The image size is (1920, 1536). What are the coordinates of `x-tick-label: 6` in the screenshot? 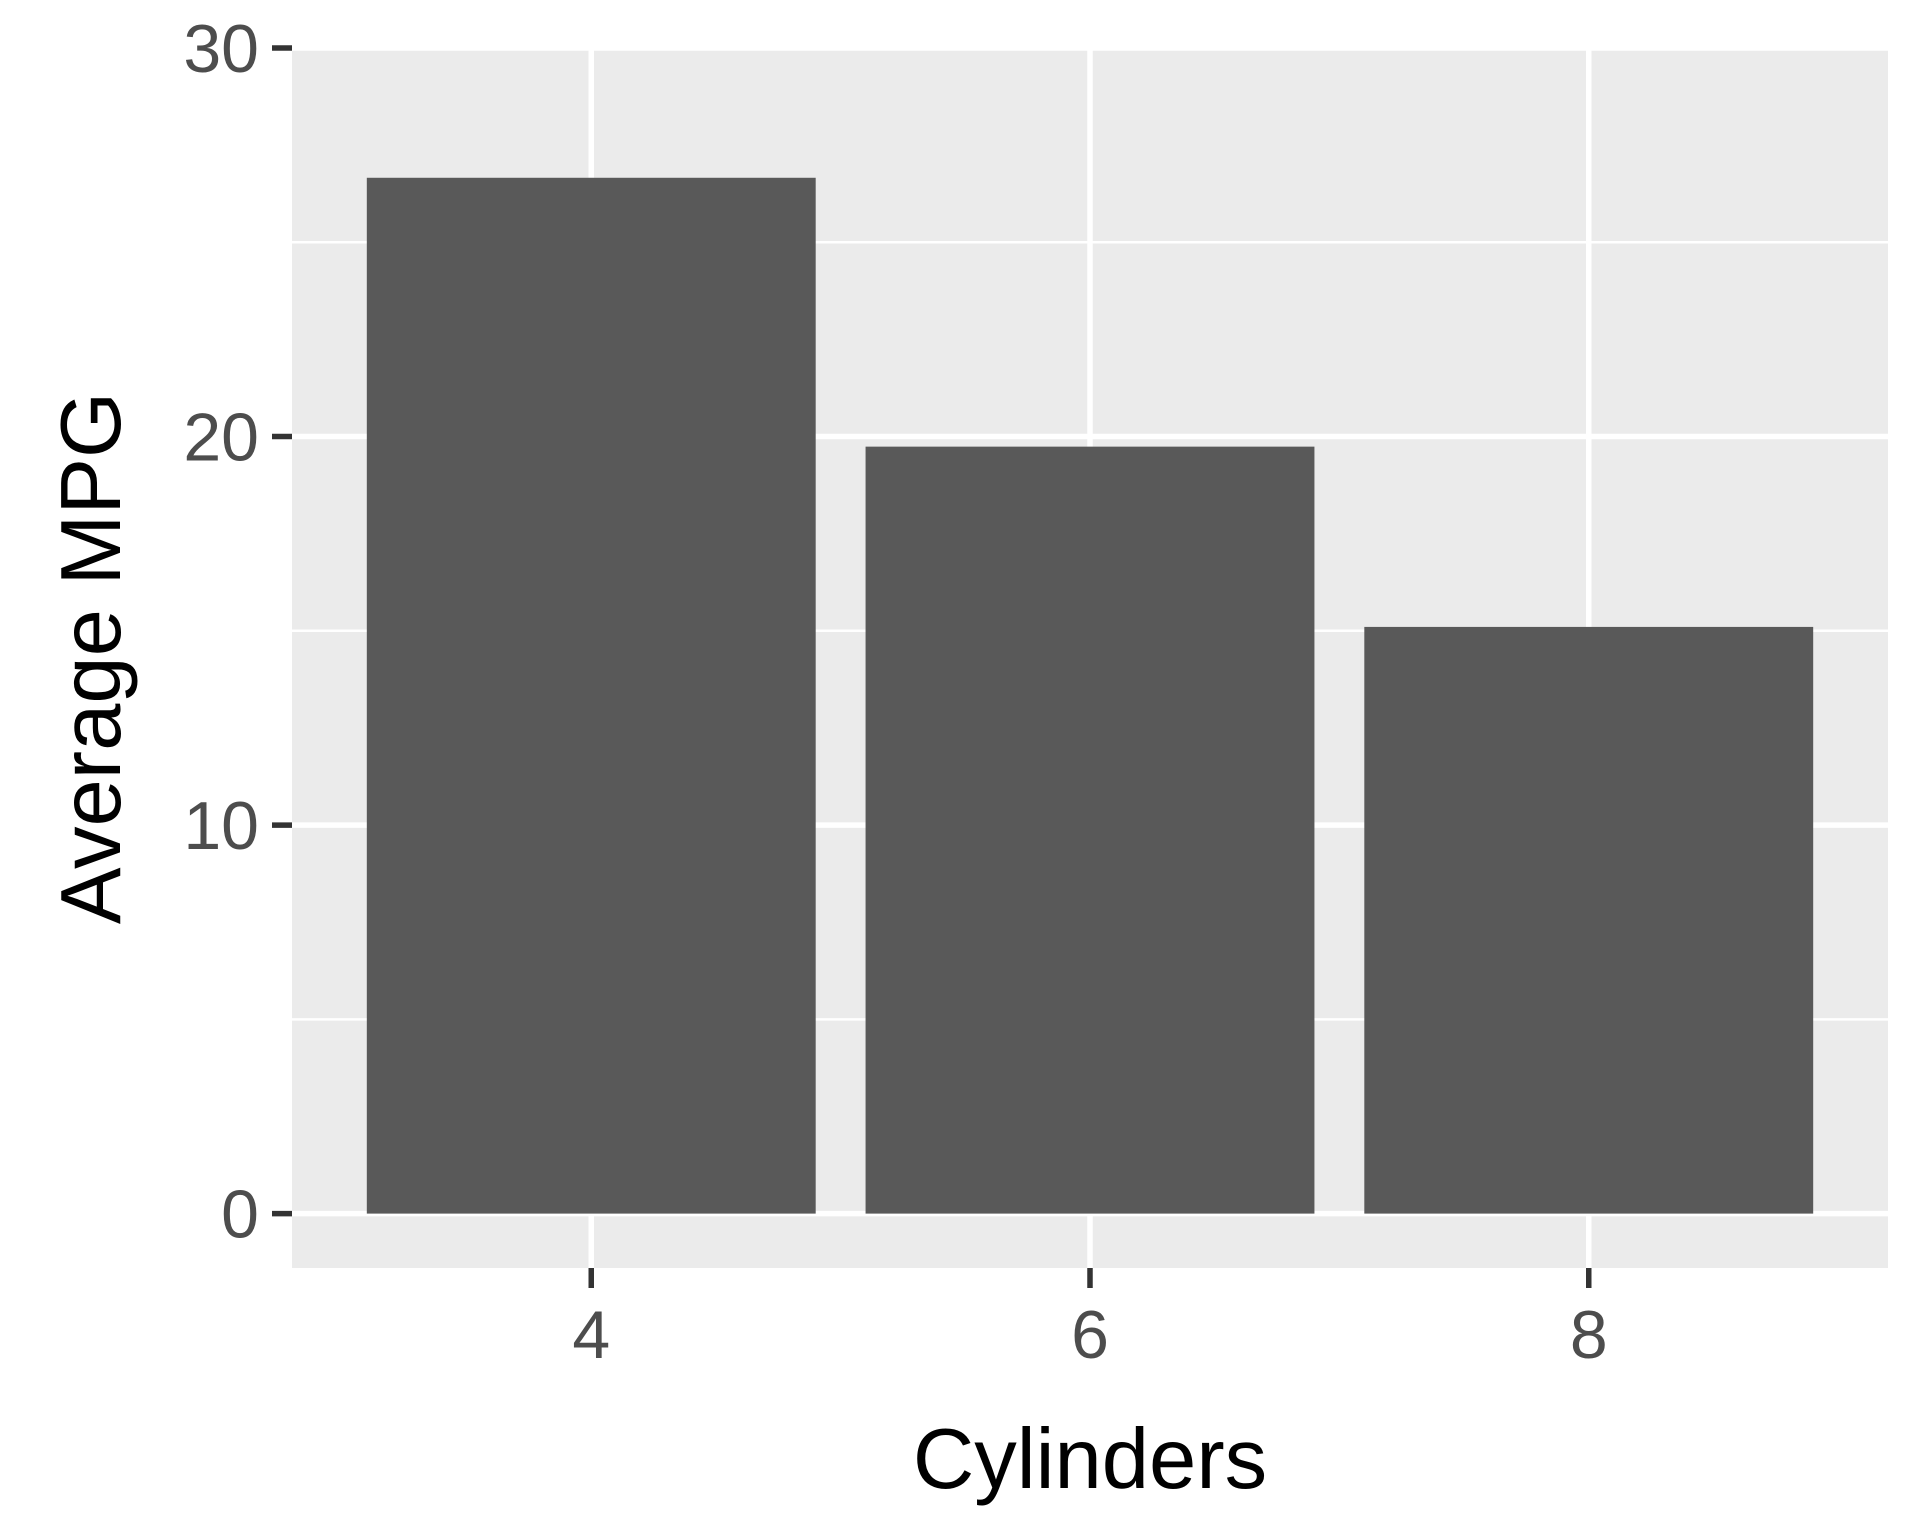 It's located at (1090, 1335).